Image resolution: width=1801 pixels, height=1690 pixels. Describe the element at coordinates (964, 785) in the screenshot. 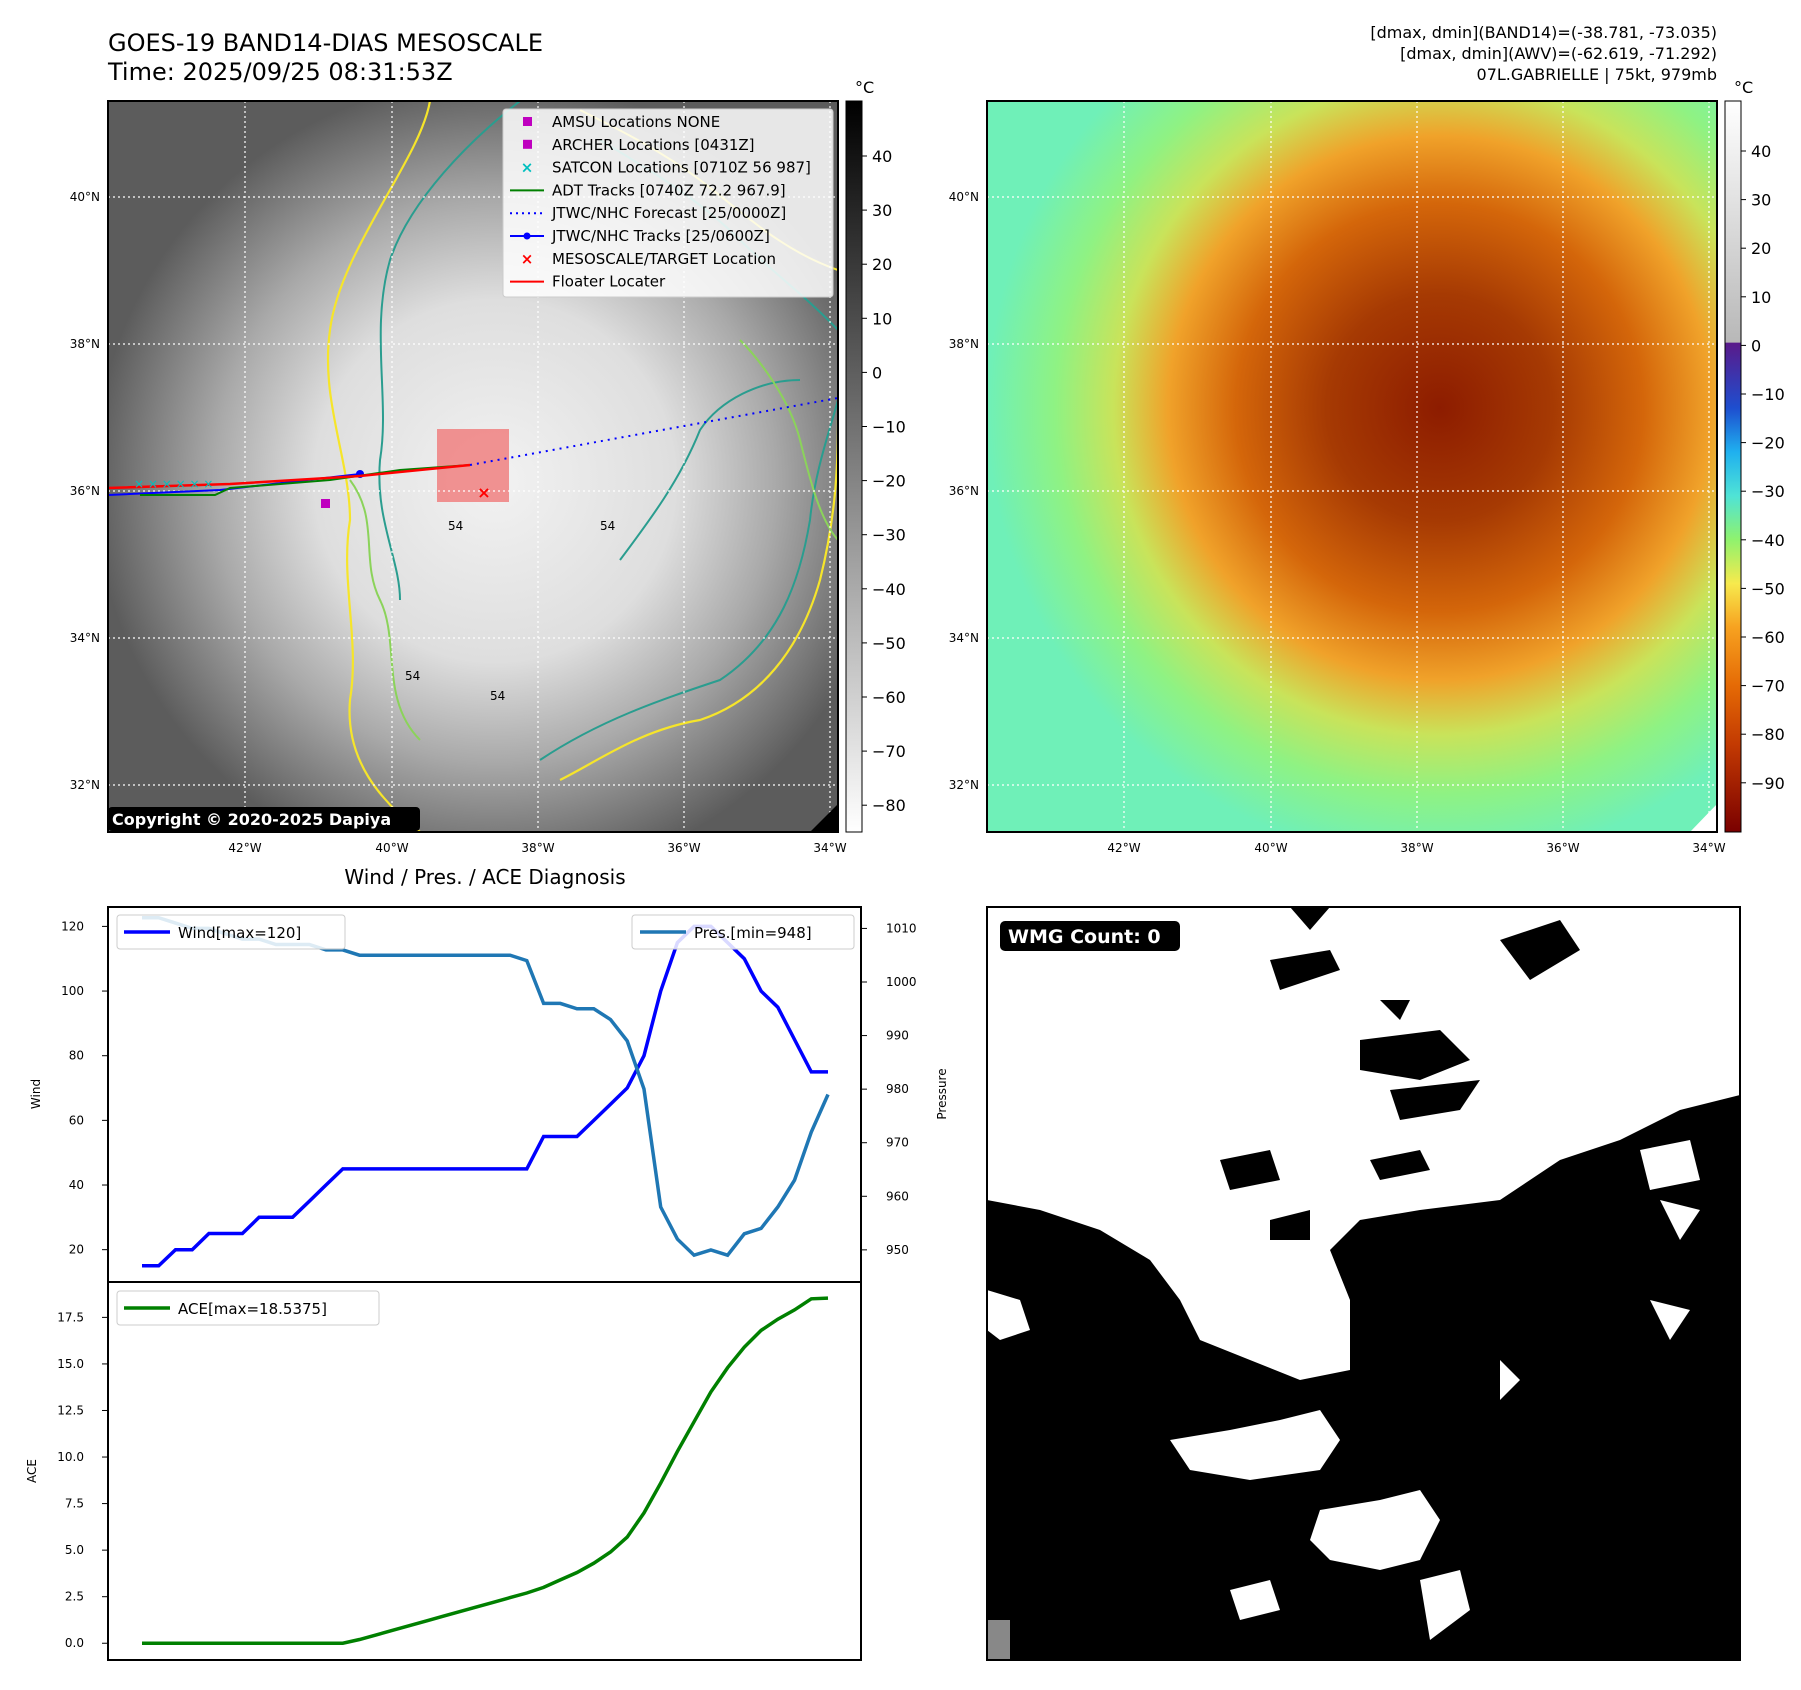

I see `lat-label: 32°N` at that location.